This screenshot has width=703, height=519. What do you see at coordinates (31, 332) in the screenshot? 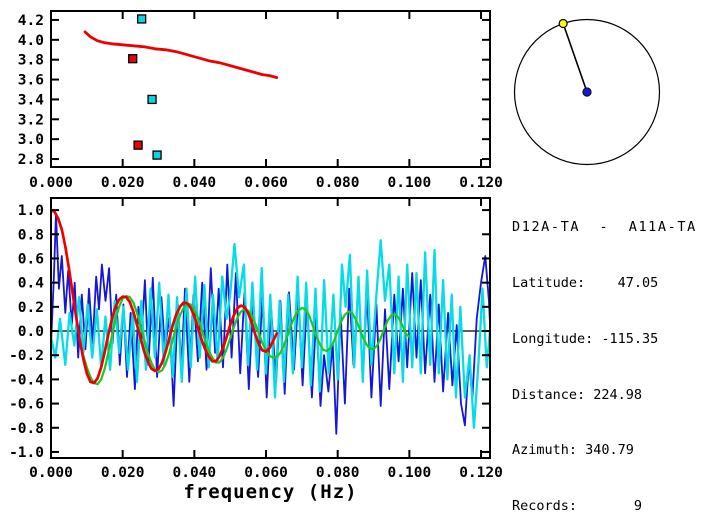
I see `y-tick-label: 0.0` at bounding box center [31, 332].